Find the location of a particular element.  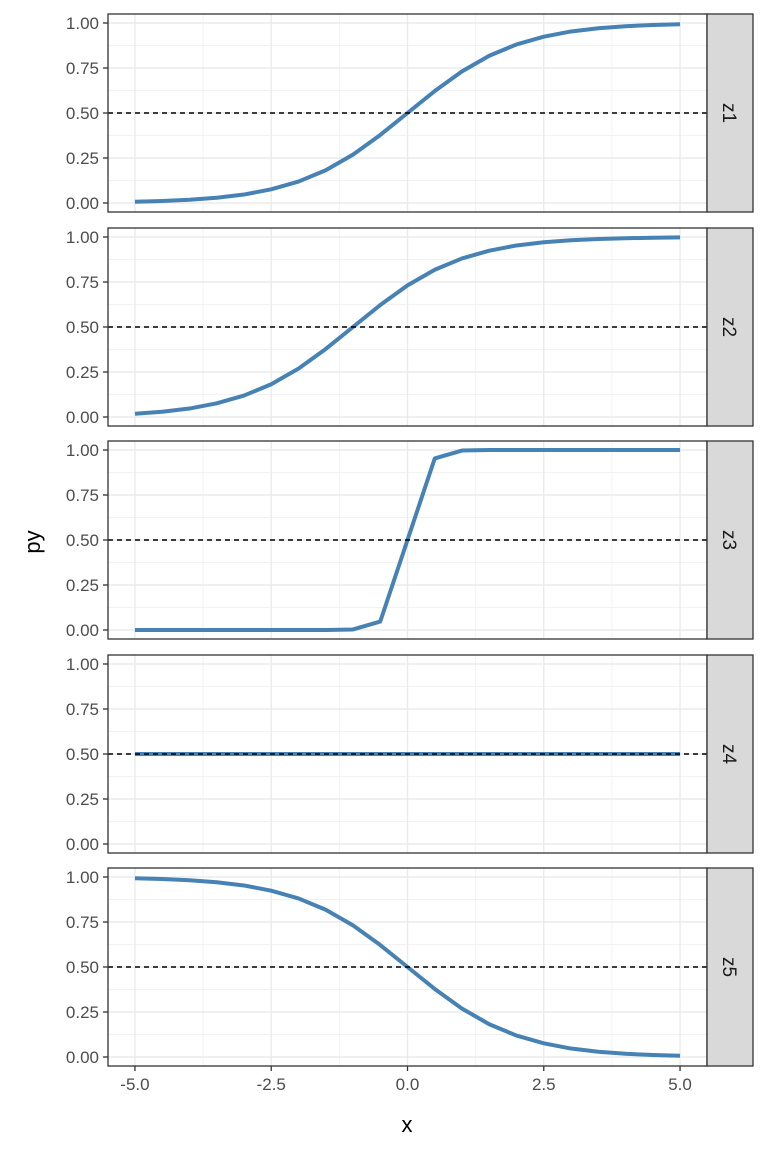

x-tick-label: -5.0 is located at coordinates (134, 1084).